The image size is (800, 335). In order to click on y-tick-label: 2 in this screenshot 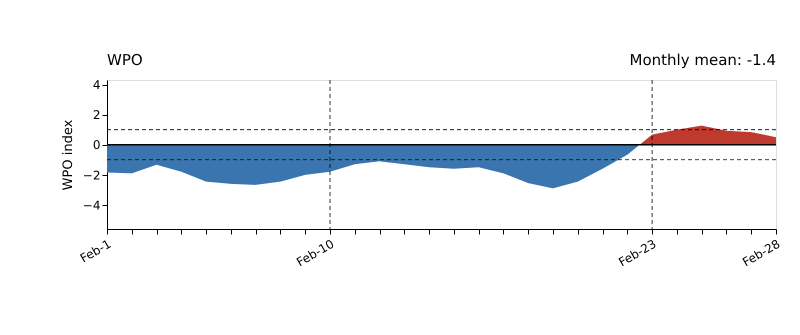, I will do `click(96, 115)`.